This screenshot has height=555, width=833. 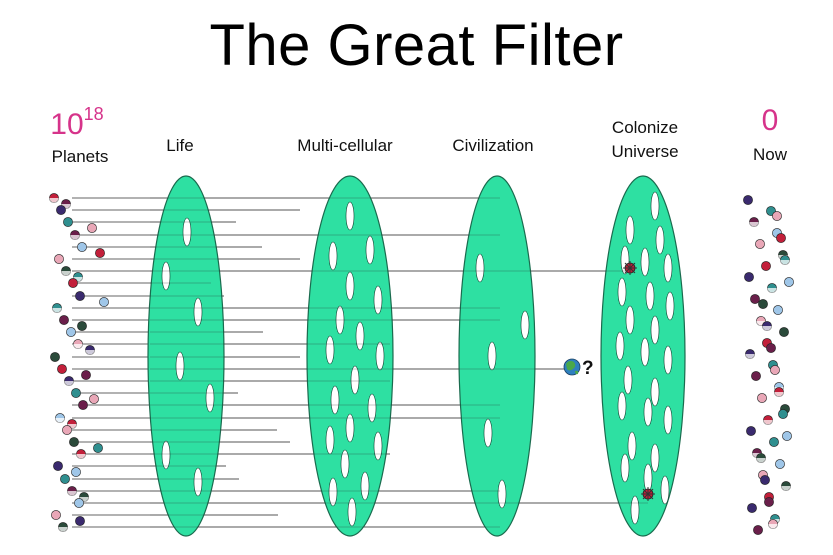 I want to click on filter-label-life: Life, so click(x=180, y=145).